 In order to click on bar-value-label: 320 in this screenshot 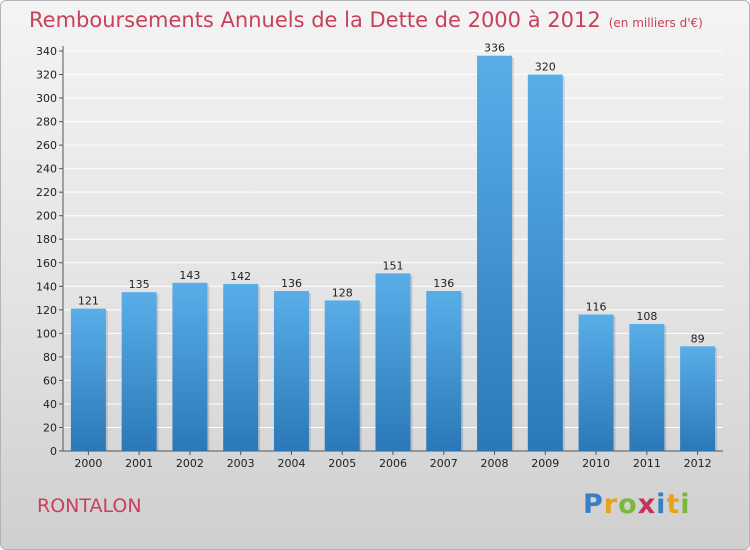, I will do `click(545, 67)`.